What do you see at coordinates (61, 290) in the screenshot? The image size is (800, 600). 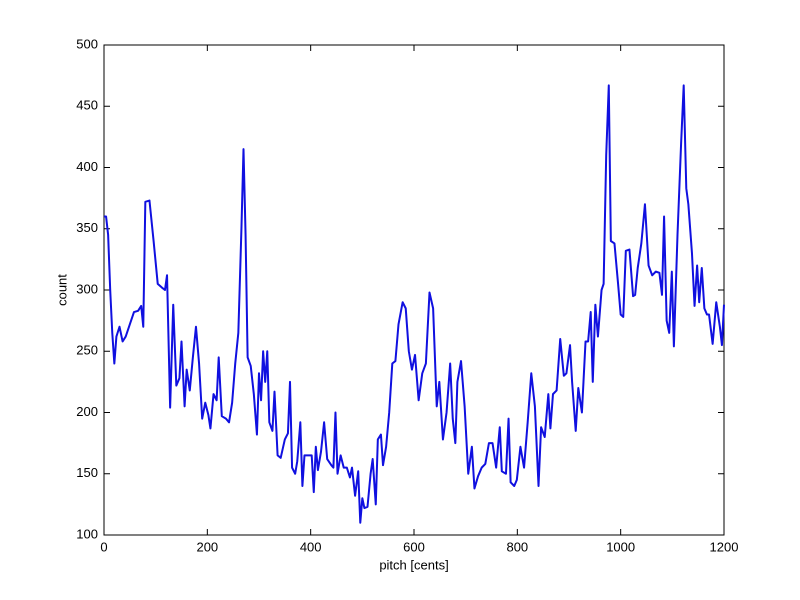 I see `y-axis-label: count` at bounding box center [61, 290].